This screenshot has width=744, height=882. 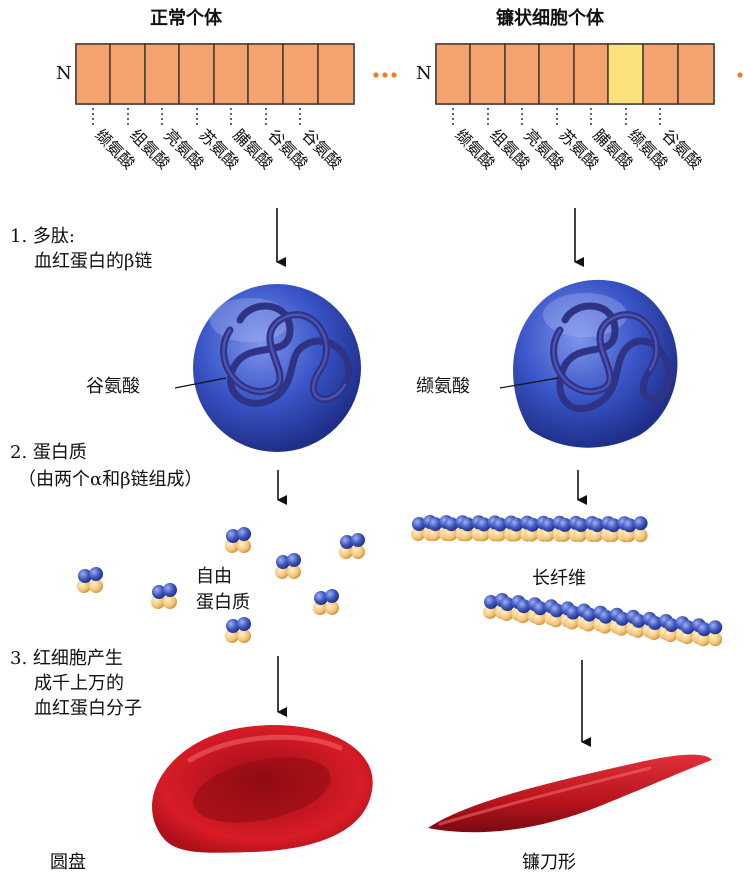 What do you see at coordinates (79, 683) in the screenshot?
I see `step3-label-line2: 成千上万的` at bounding box center [79, 683].